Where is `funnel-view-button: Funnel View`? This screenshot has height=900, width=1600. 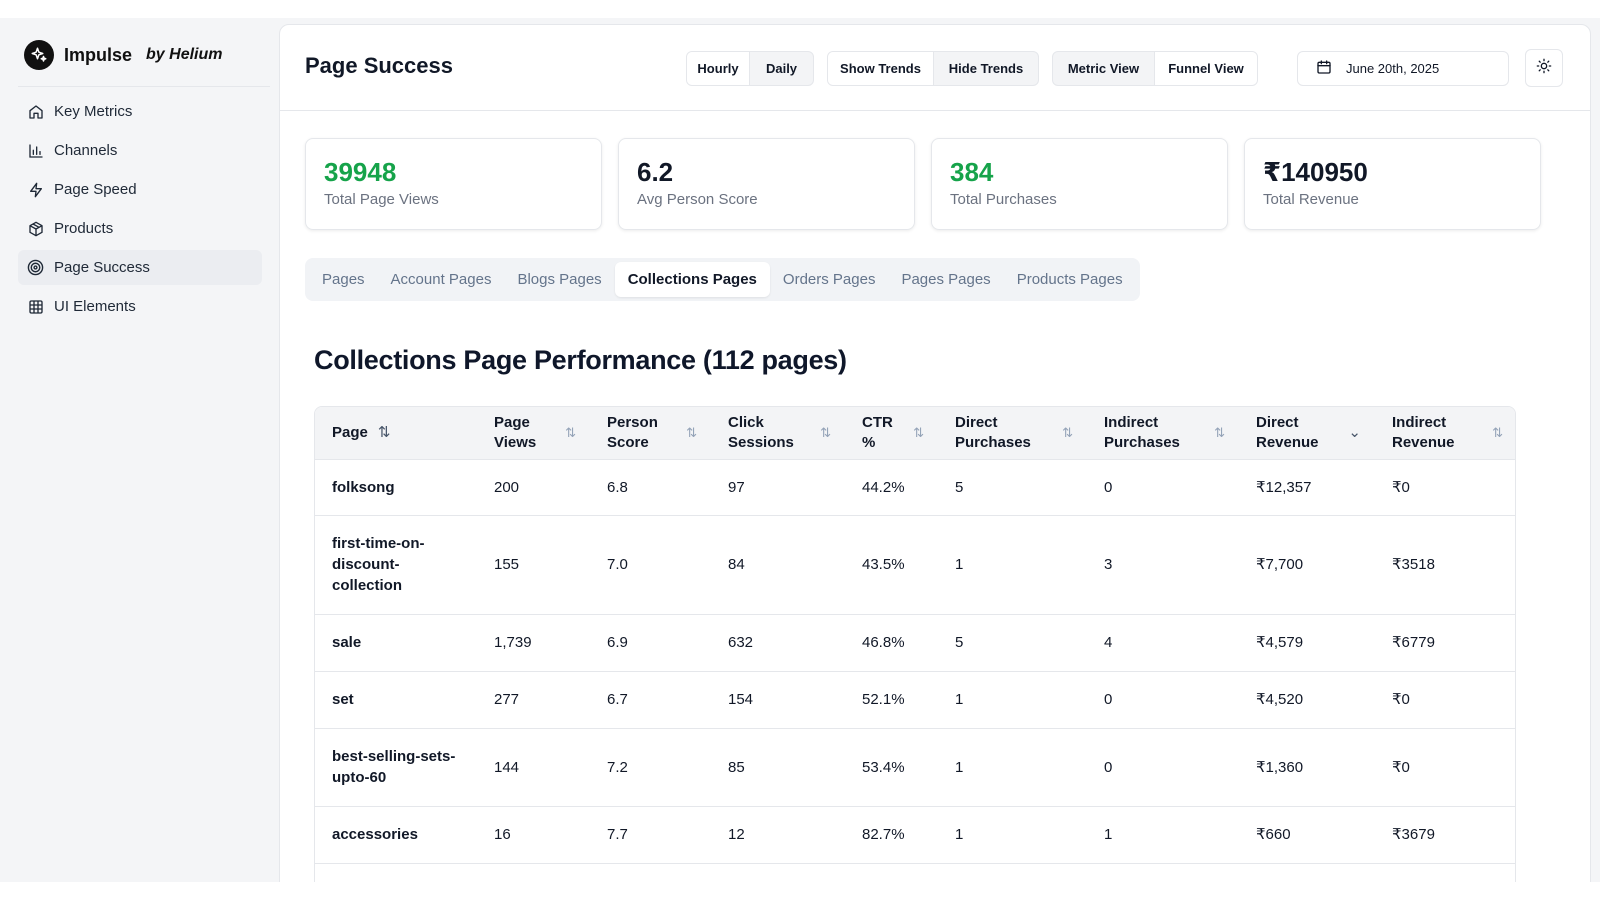 funnel-view-button: Funnel View is located at coordinates (1205, 68).